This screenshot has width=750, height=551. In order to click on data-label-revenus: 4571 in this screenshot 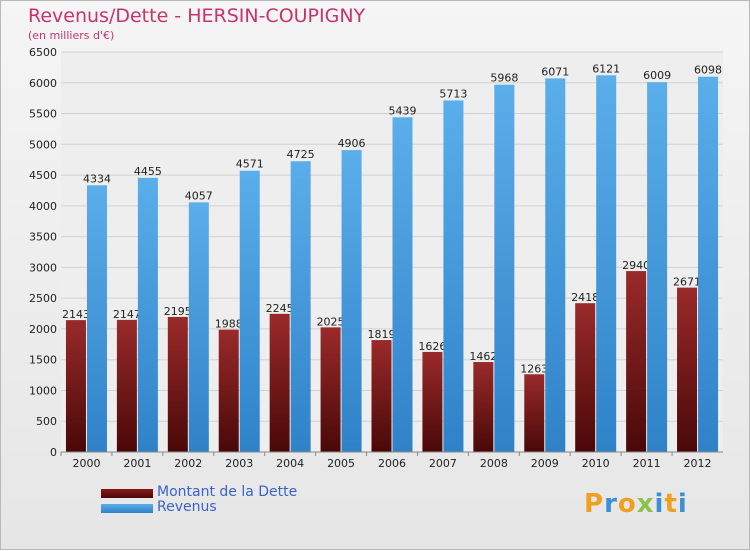, I will do `click(250, 164)`.